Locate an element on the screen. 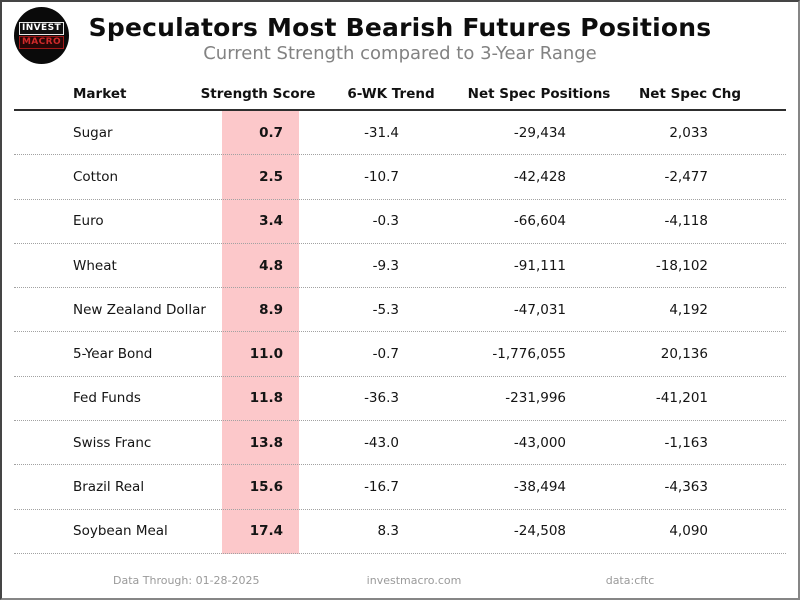  table-row: Wheat 4.8 -9.3 -91,111 -18,102 is located at coordinates (400, 266).